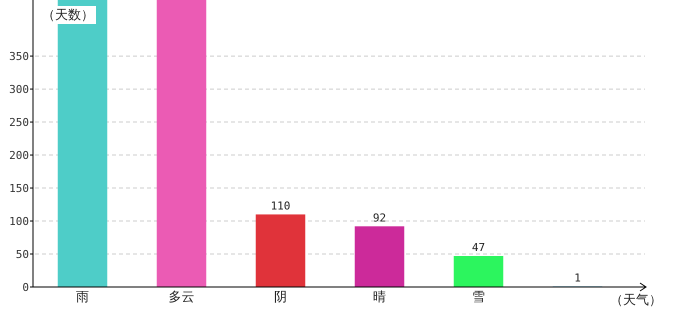  Describe the element at coordinates (181, 297) in the screenshot. I see `x-tick-label: 多云` at that location.